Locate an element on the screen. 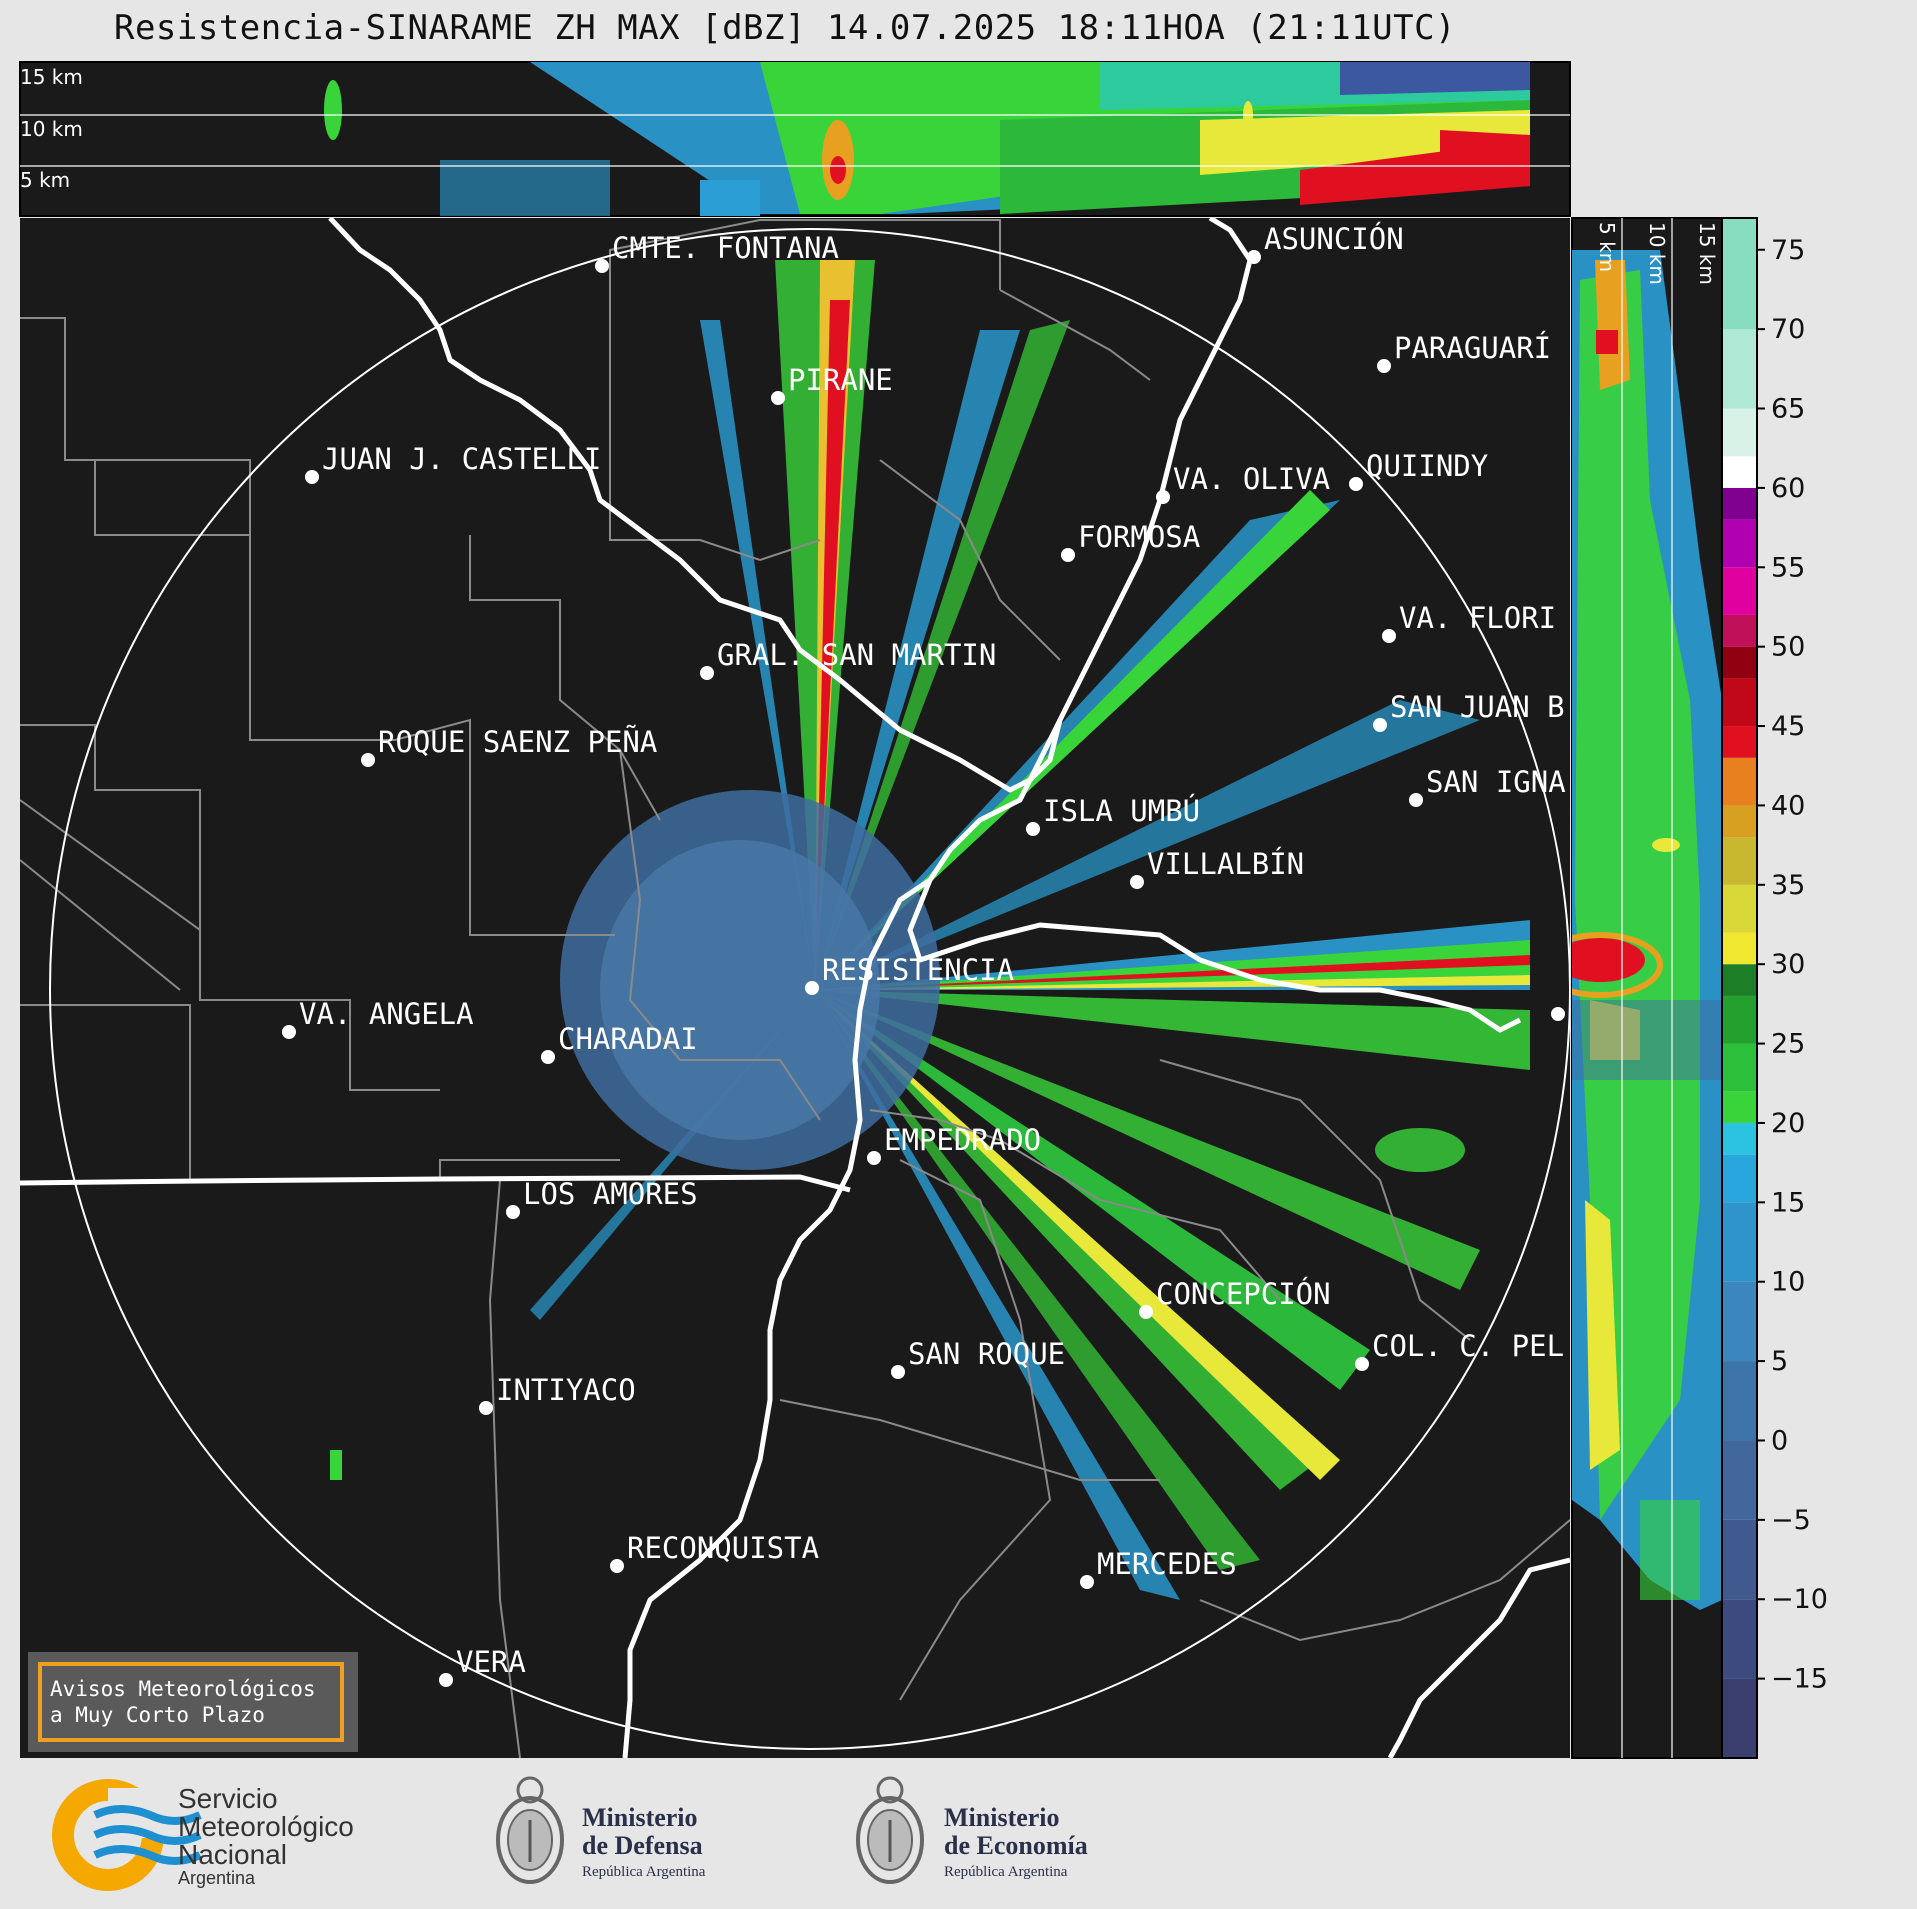 The height and width of the screenshot is (1909, 1917). city-marker: CONCEPCIÓN is located at coordinates (1235, 1298).